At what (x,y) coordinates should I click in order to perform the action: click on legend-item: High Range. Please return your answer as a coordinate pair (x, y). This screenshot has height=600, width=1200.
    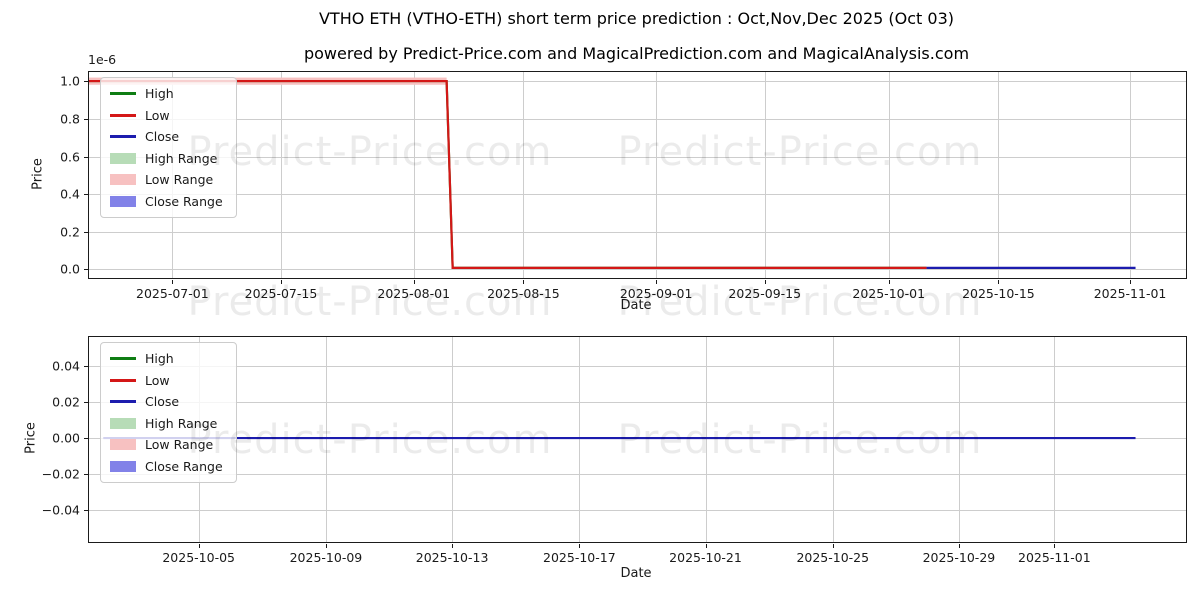
    Looking at the image, I should click on (166, 424).